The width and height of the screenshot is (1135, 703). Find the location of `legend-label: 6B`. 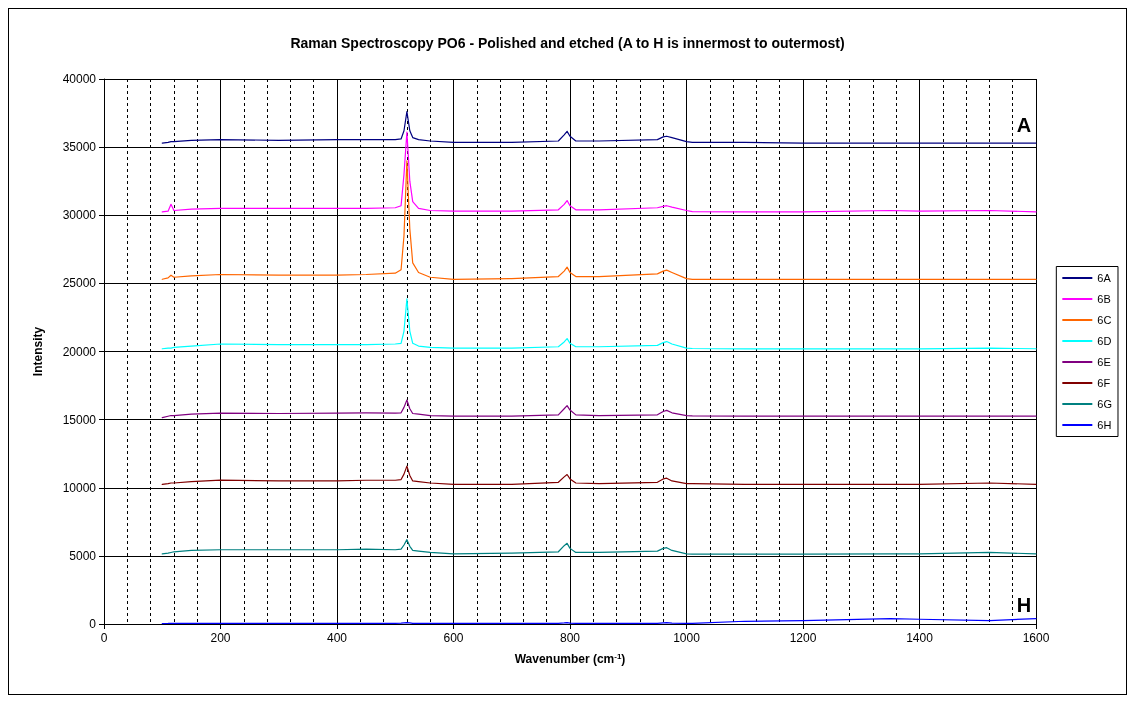

legend-label: 6B is located at coordinates (1104, 299).